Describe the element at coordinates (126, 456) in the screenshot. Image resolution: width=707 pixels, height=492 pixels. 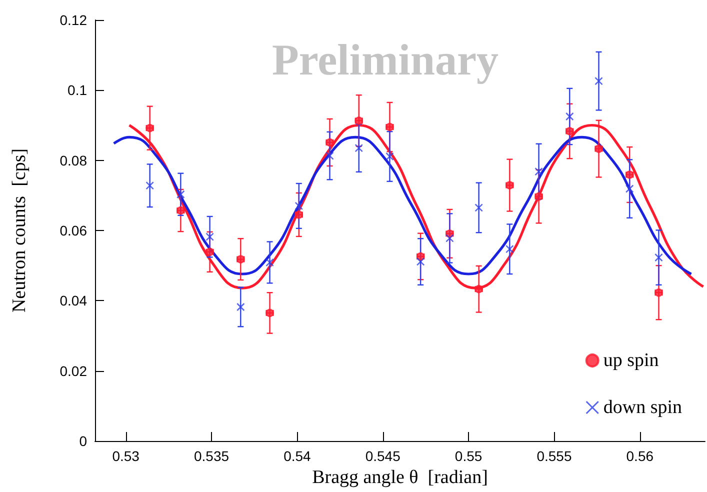
I see `x-tick-label: 0.53` at that location.